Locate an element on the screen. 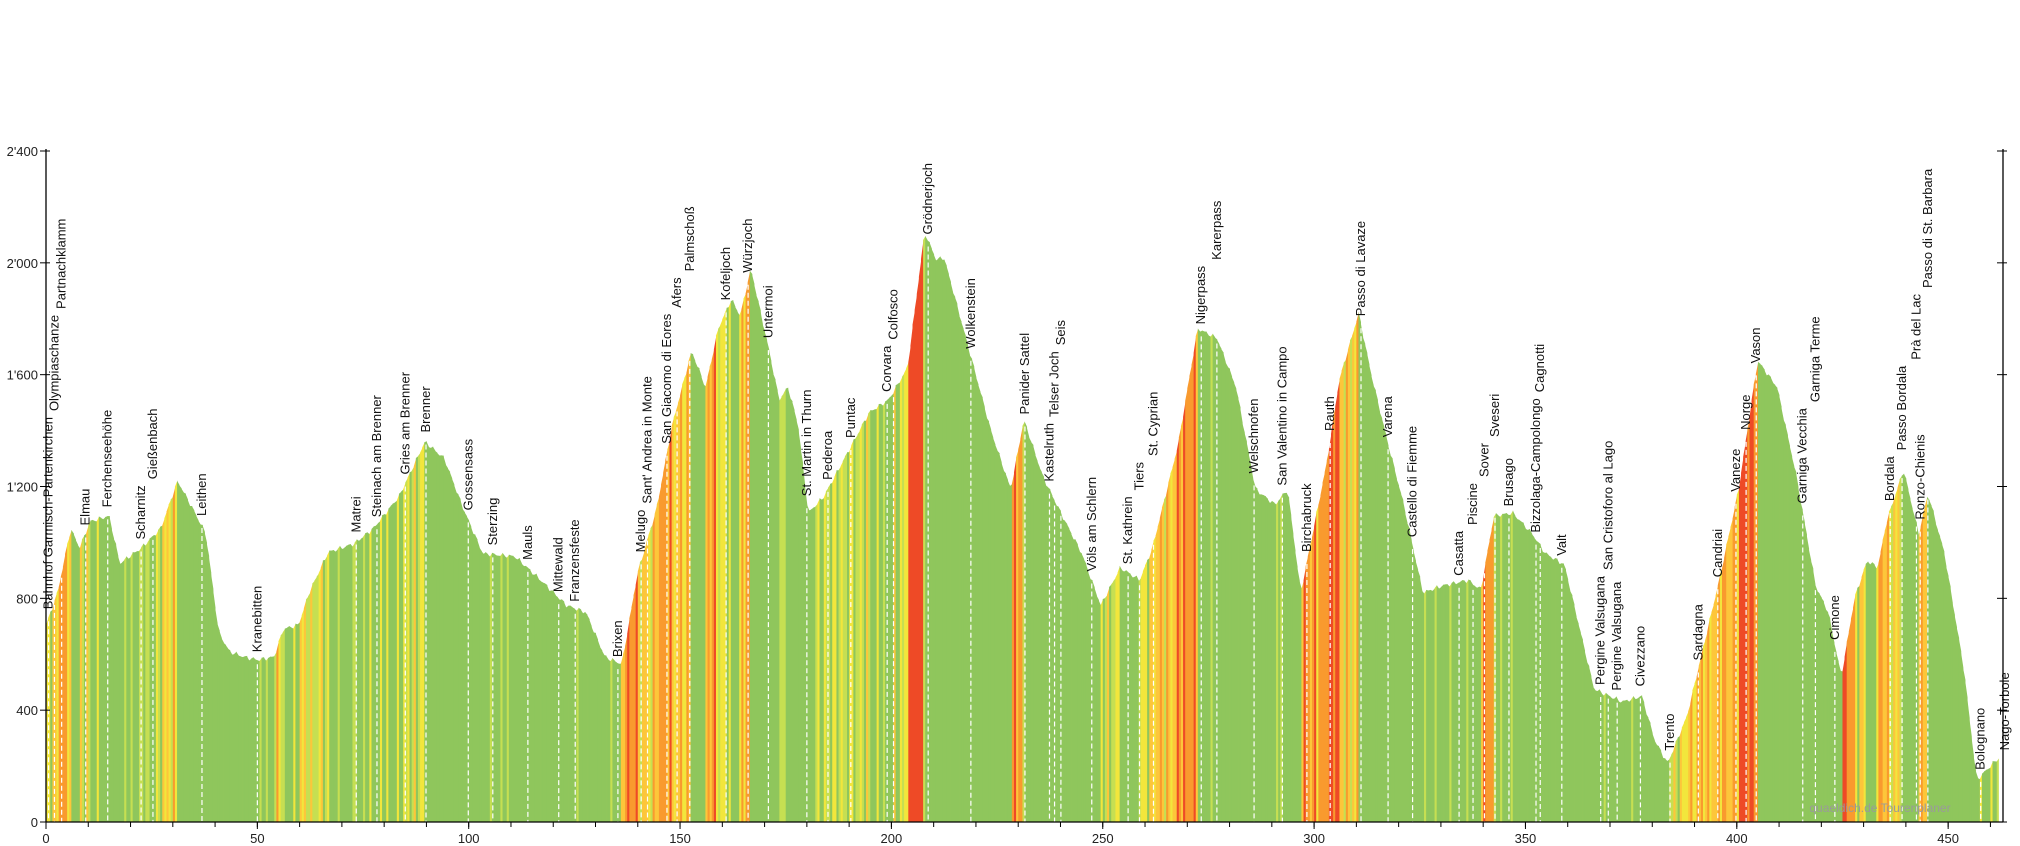 The height and width of the screenshot is (846, 2020). x-tick-label: 350 is located at coordinates (1526, 838).